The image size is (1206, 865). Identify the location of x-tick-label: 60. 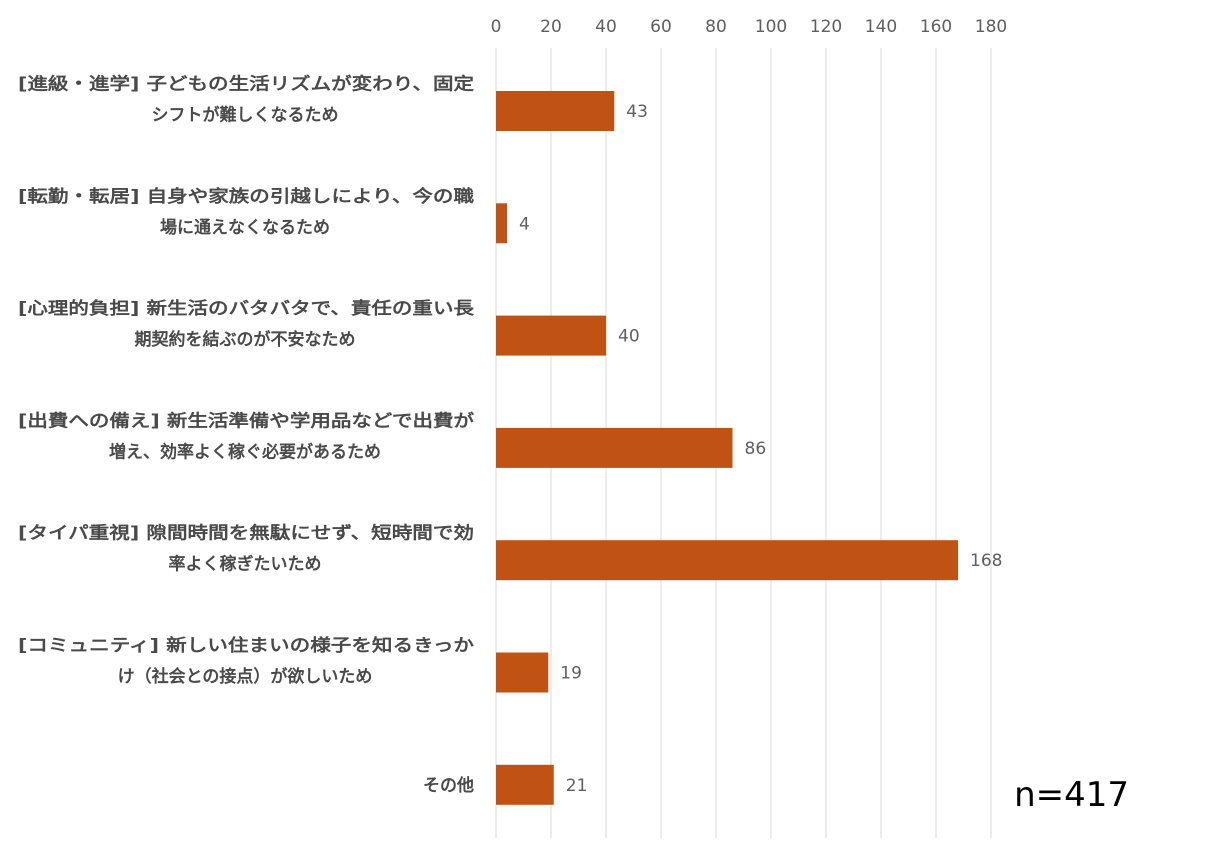
(661, 27).